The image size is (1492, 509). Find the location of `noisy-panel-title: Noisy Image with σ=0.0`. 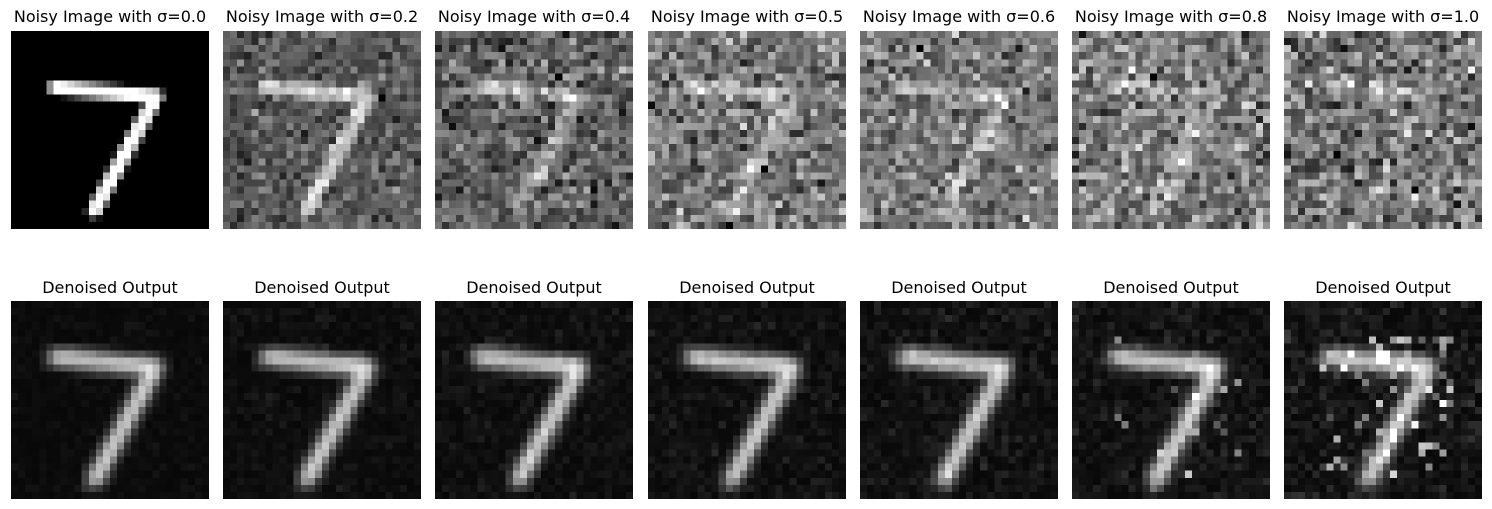

noisy-panel-title: Noisy Image with σ=0.0 is located at coordinates (110, 16).